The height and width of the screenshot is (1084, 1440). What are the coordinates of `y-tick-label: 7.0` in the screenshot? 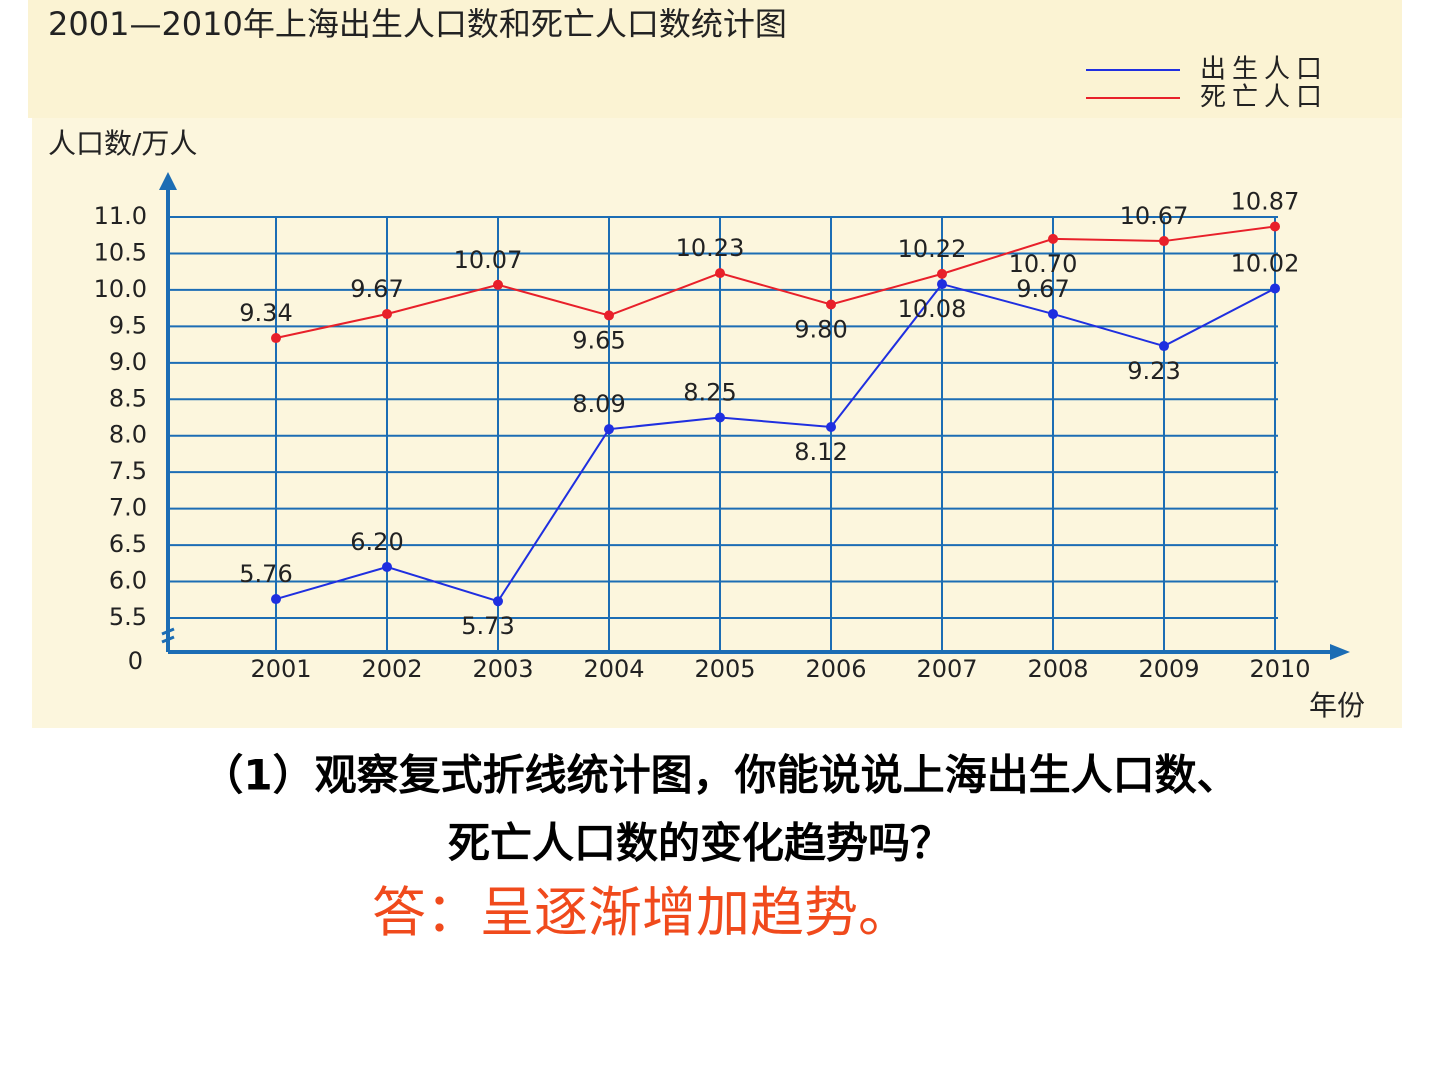 It's located at (128, 508).